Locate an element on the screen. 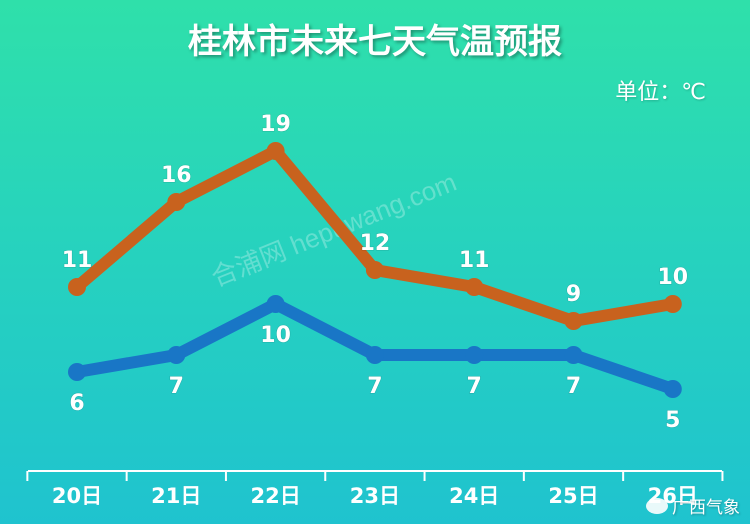  data-label-high: 12 is located at coordinates (375, 243).